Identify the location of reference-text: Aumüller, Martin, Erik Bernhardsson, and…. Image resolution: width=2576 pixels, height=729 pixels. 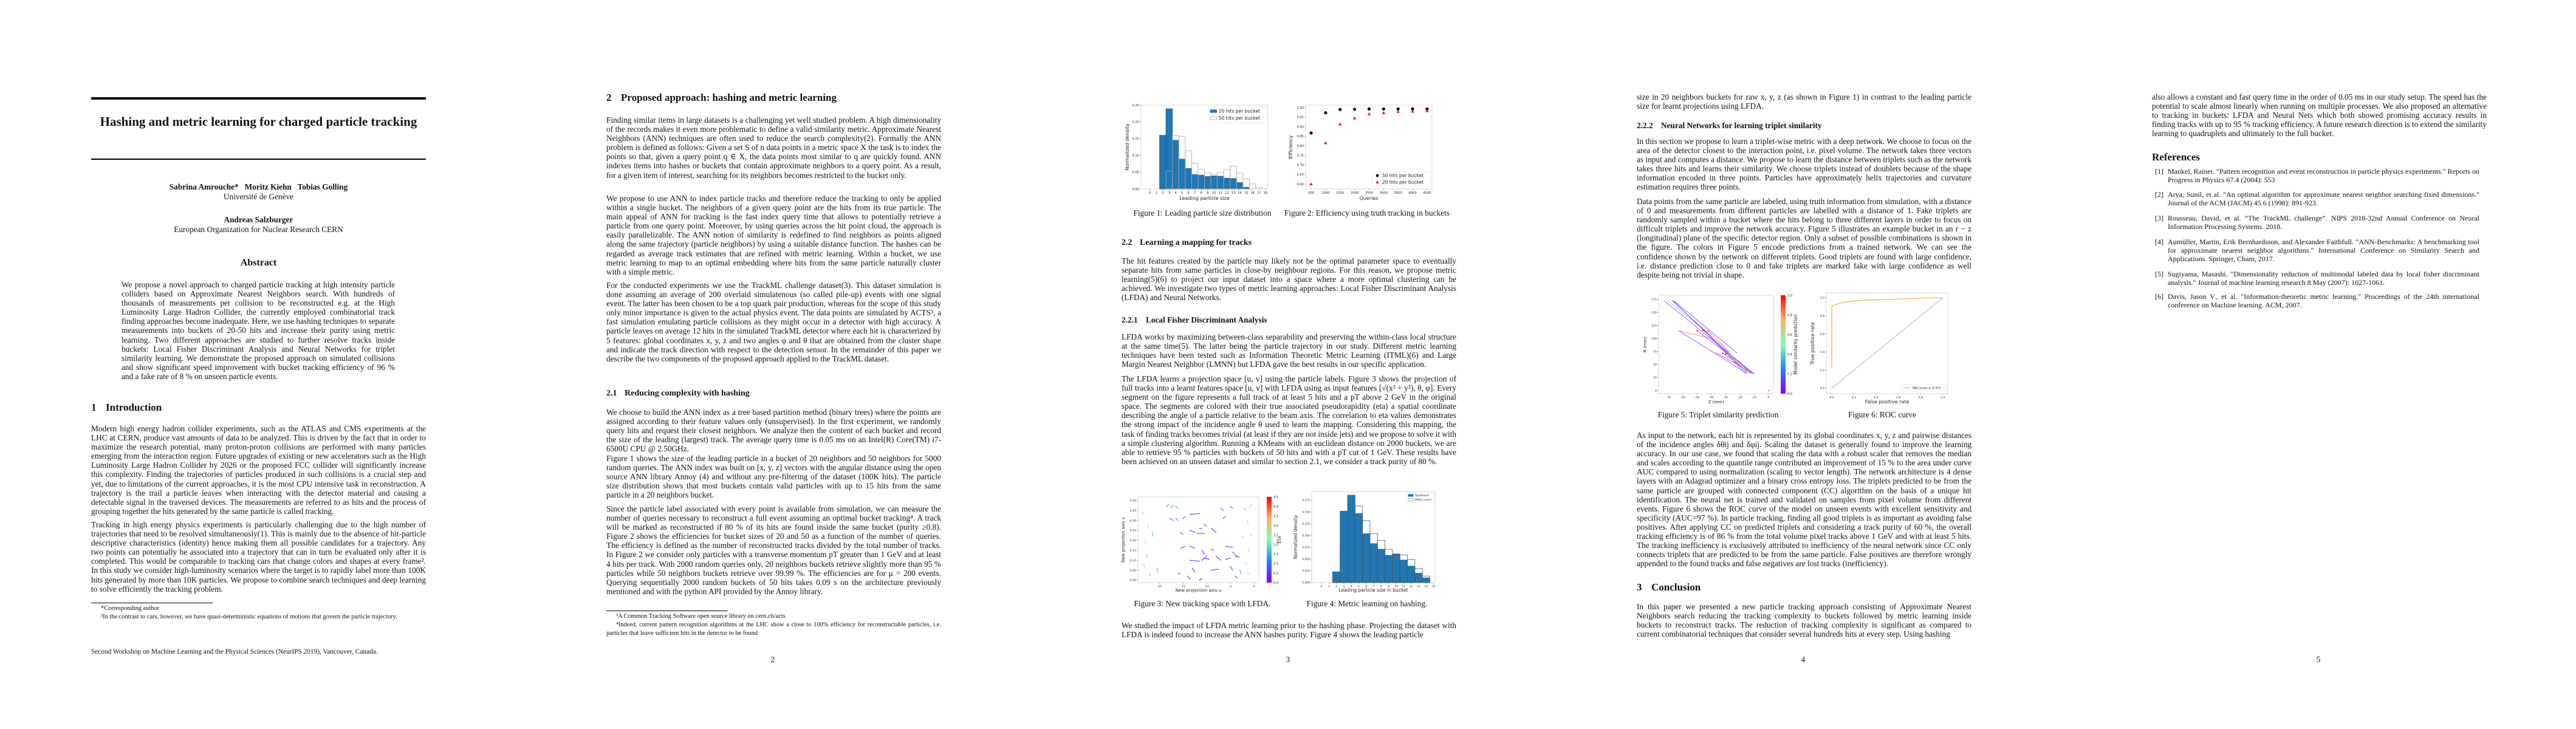
(2323, 250).